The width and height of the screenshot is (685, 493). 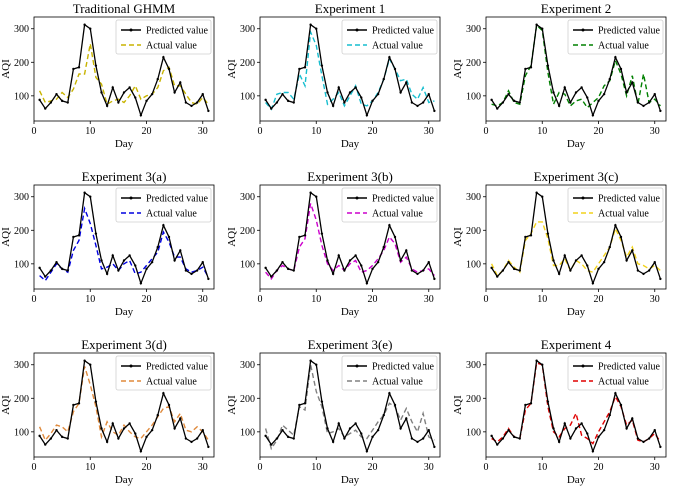 I want to click on chart-title: Experiment 3(e), so click(x=350, y=344).